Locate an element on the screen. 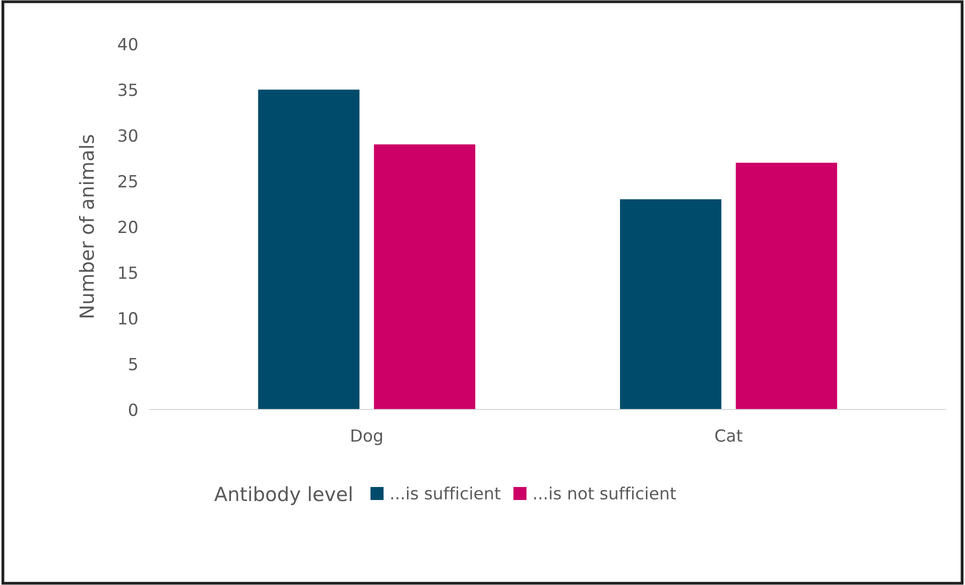  y-tick-label: 10 is located at coordinates (128, 318).